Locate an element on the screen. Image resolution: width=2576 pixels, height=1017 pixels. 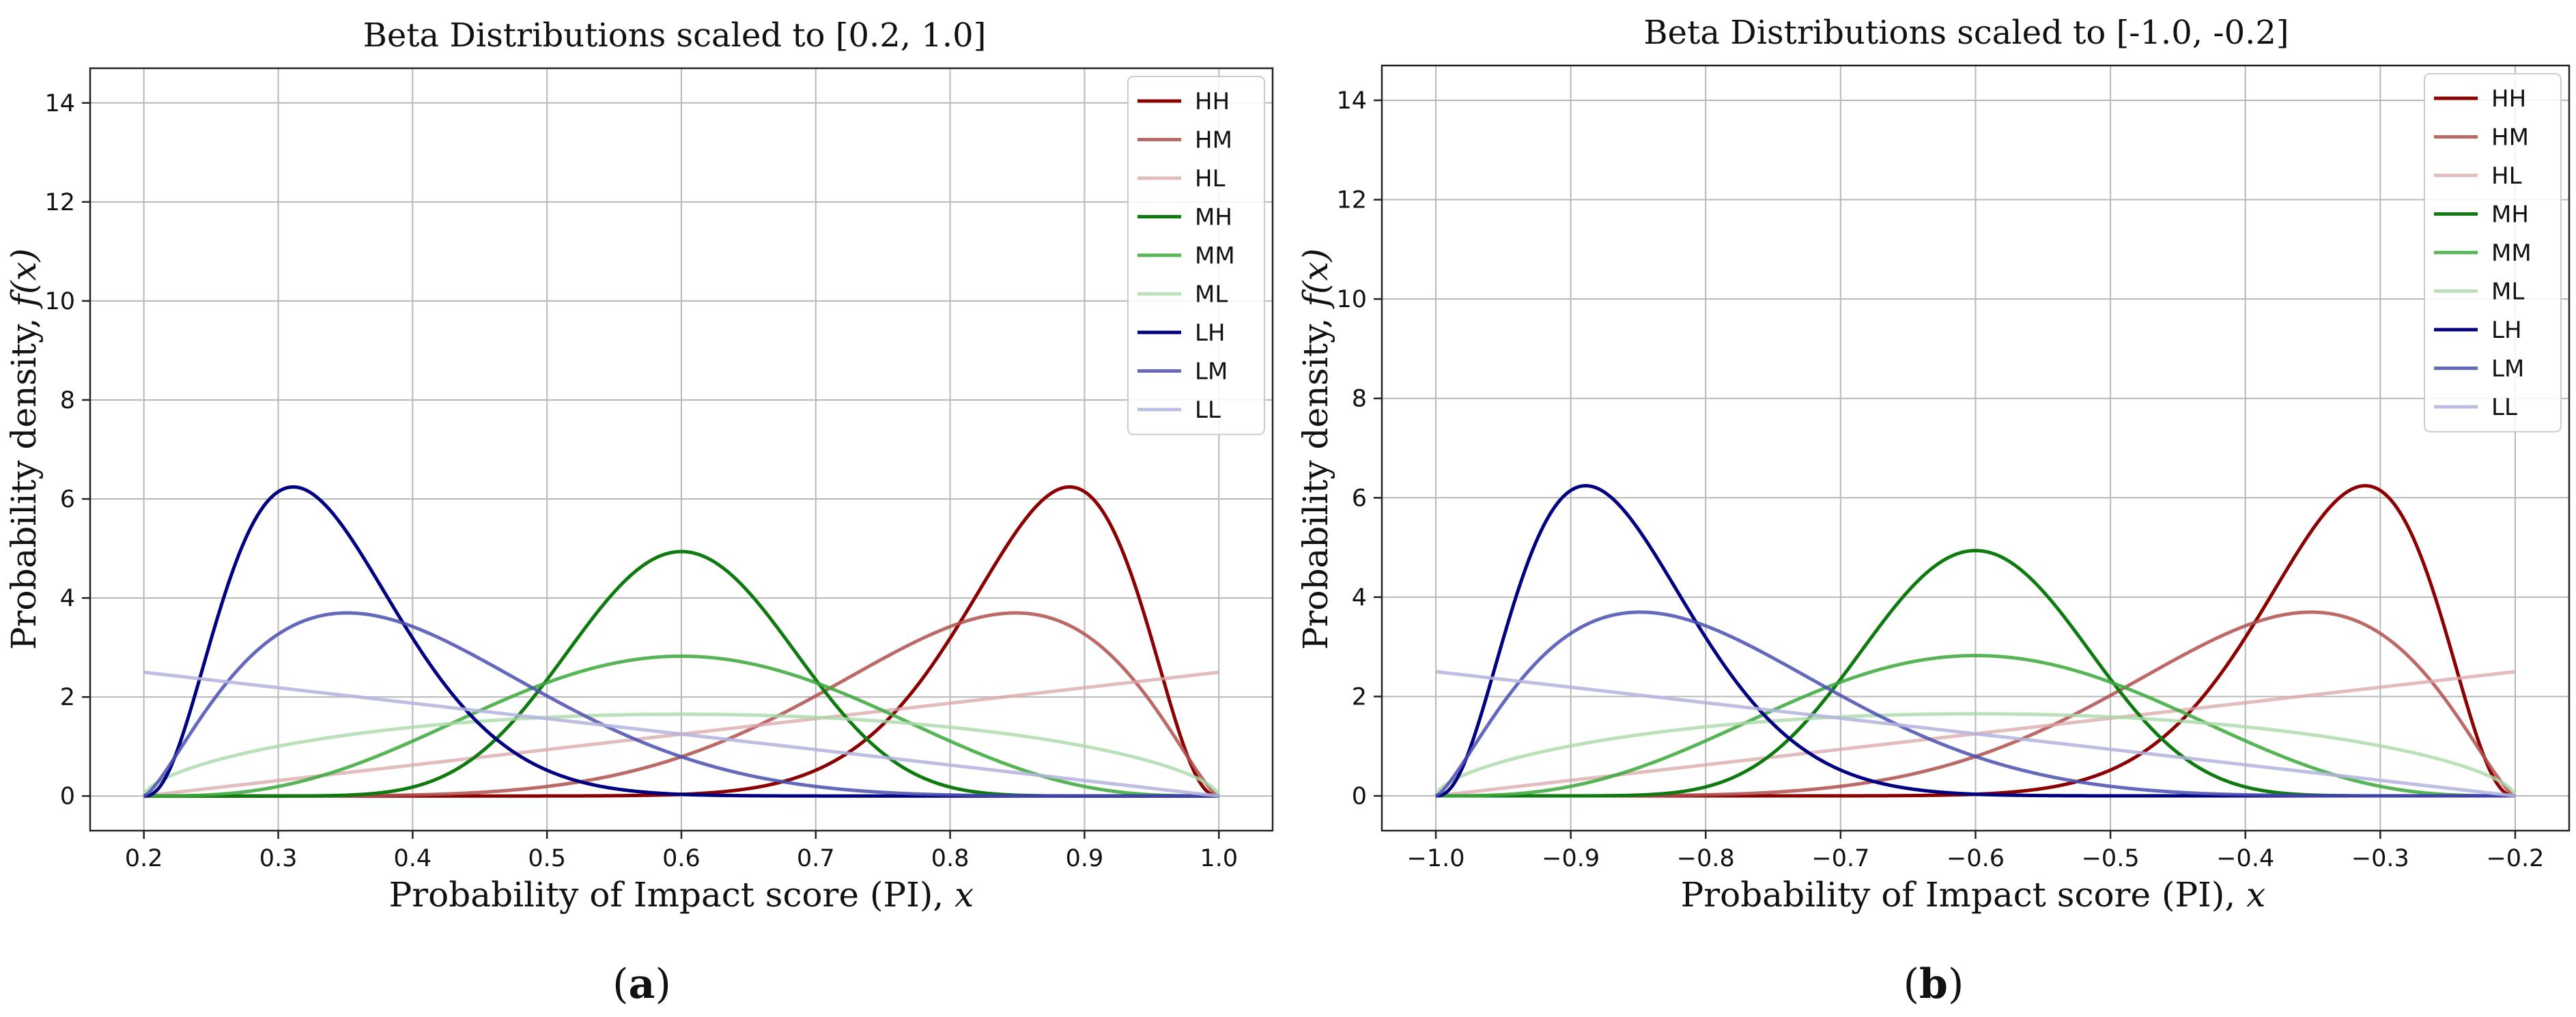
subfigure-label: (a) is located at coordinates (641, 984).